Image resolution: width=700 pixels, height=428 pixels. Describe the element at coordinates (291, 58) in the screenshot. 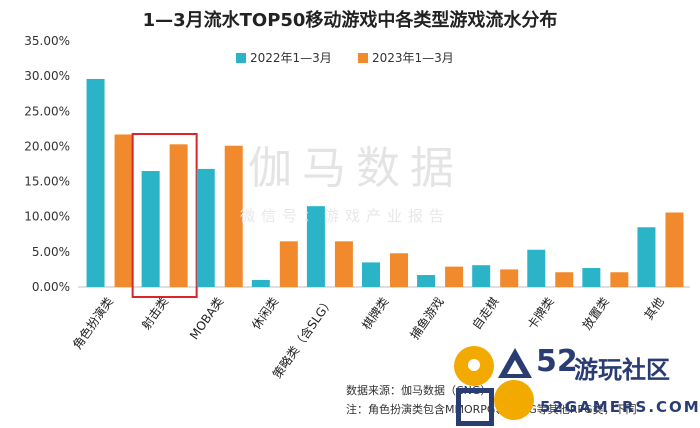

I see `legend-label: 2022年1—3月` at that location.